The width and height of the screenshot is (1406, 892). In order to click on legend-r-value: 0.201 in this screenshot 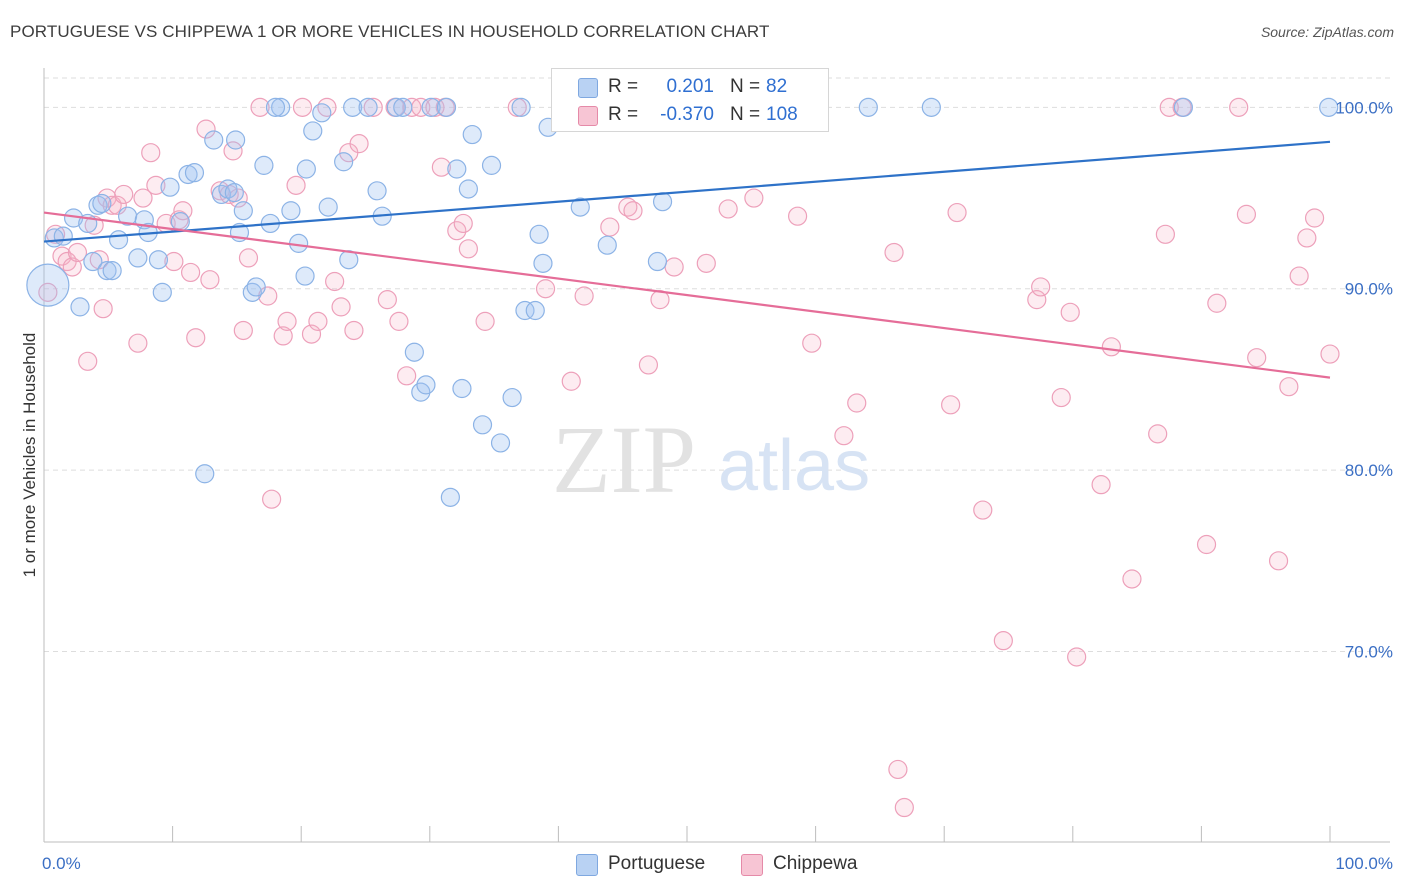, I will do `click(690, 86)`.